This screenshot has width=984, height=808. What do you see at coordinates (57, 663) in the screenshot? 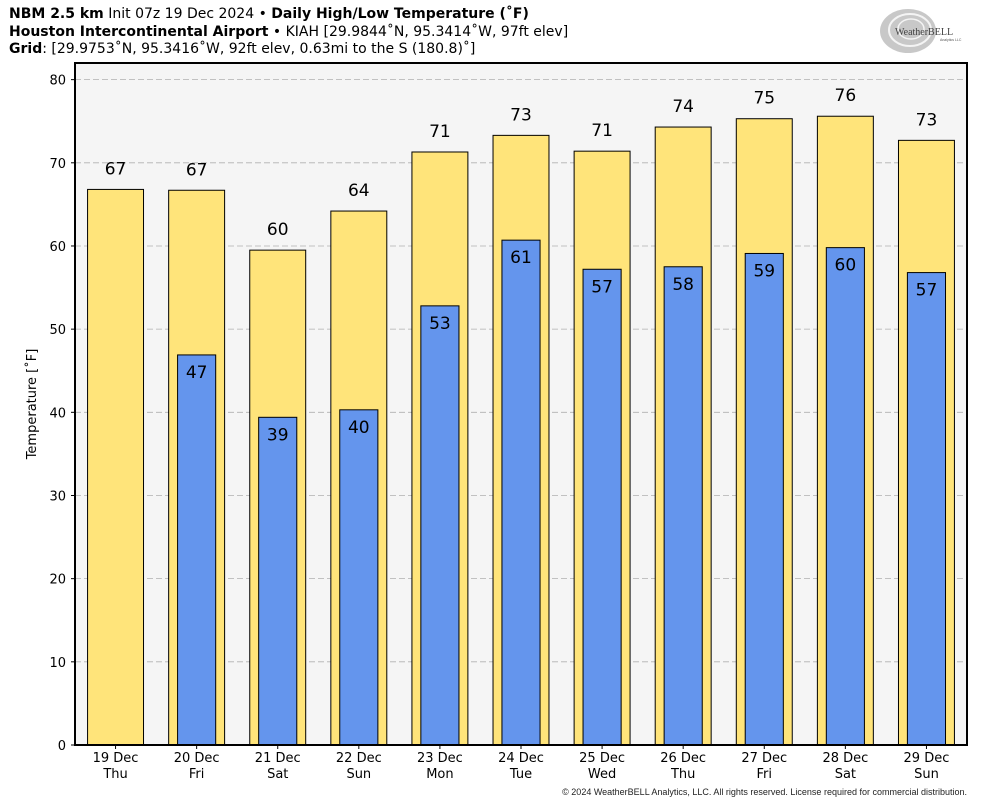
I see `y-tick-label: 10` at bounding box center [57, 663].